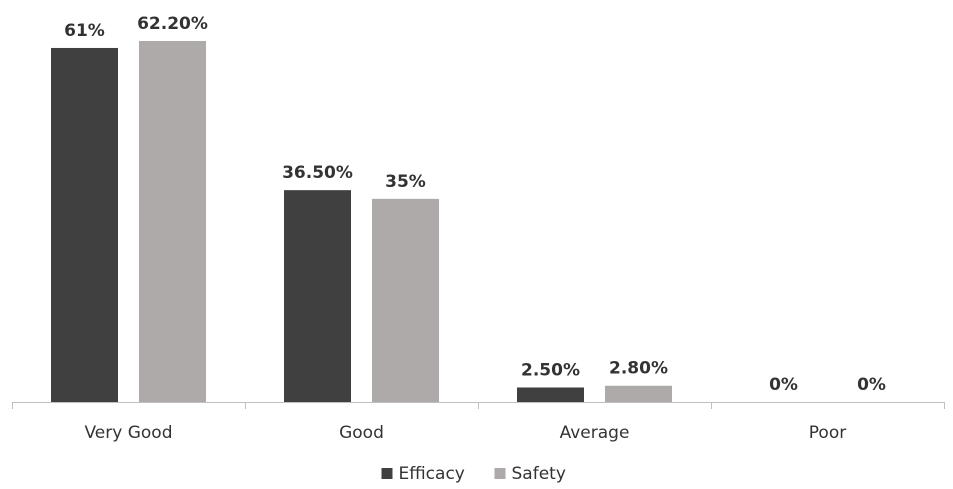 This screenshot has height=489, width=953. What do you see at coordinates (361, 433) in the screenshot?
I see `x-tick-label-good: Good` at bounding box center [361, 433].